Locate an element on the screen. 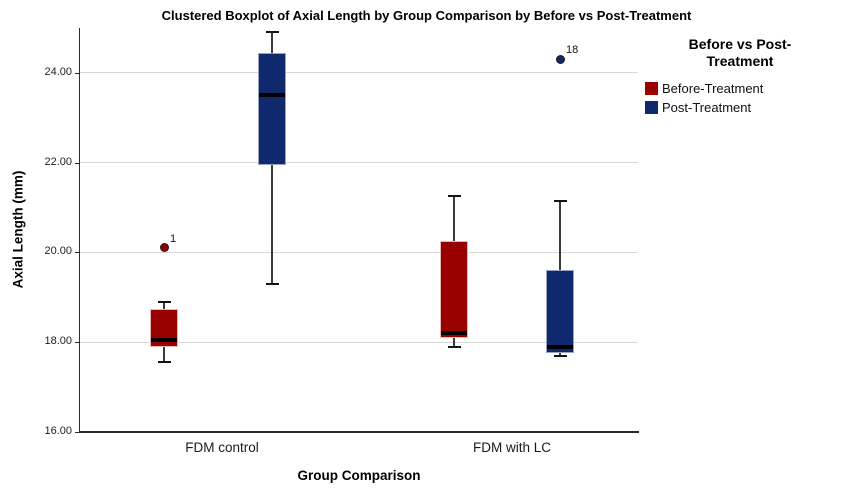 This screenshot has width=853, height=503. median-post-treatment-fdm-control is located at coordinates (272, 95).